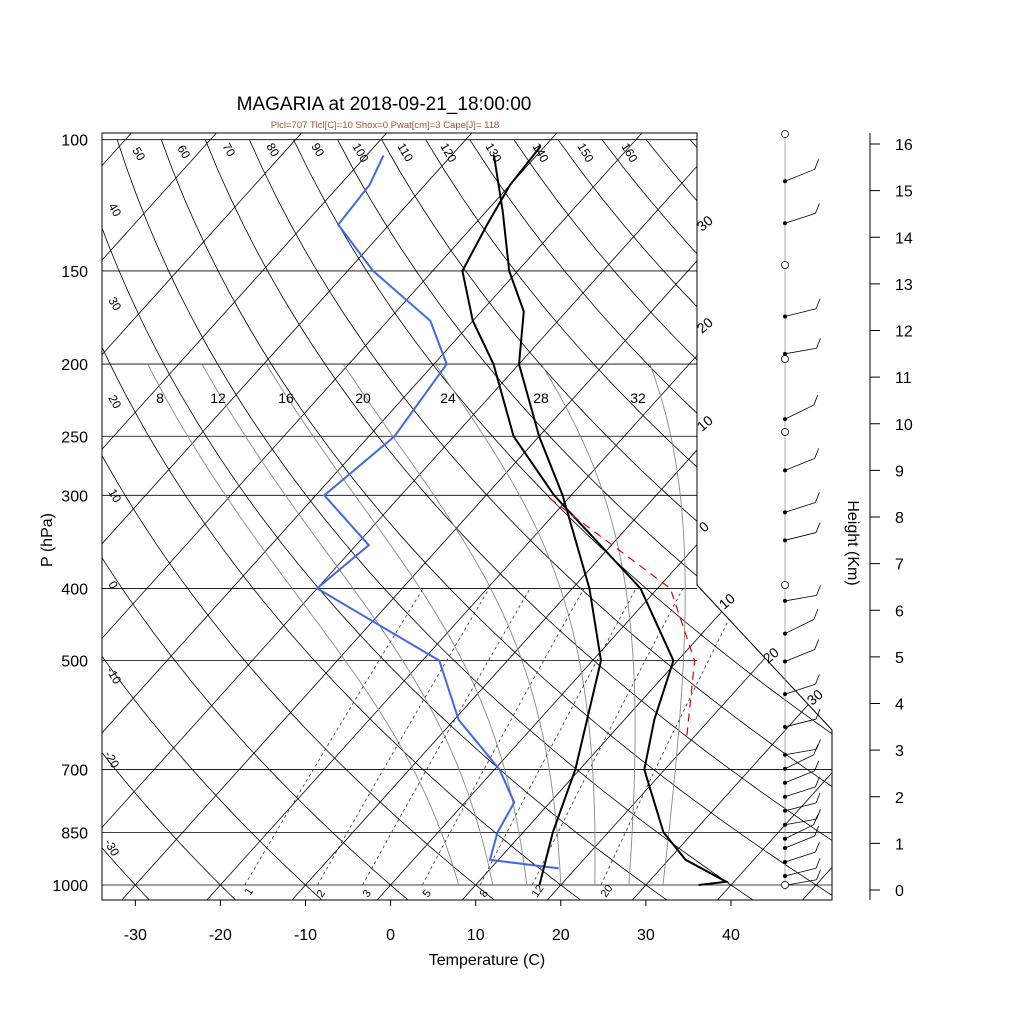 The image size is (1024, 1024). Describe the element at coordinates (476, 935) in the screenshot. I see `temperature-tick-label: 10` at that location.